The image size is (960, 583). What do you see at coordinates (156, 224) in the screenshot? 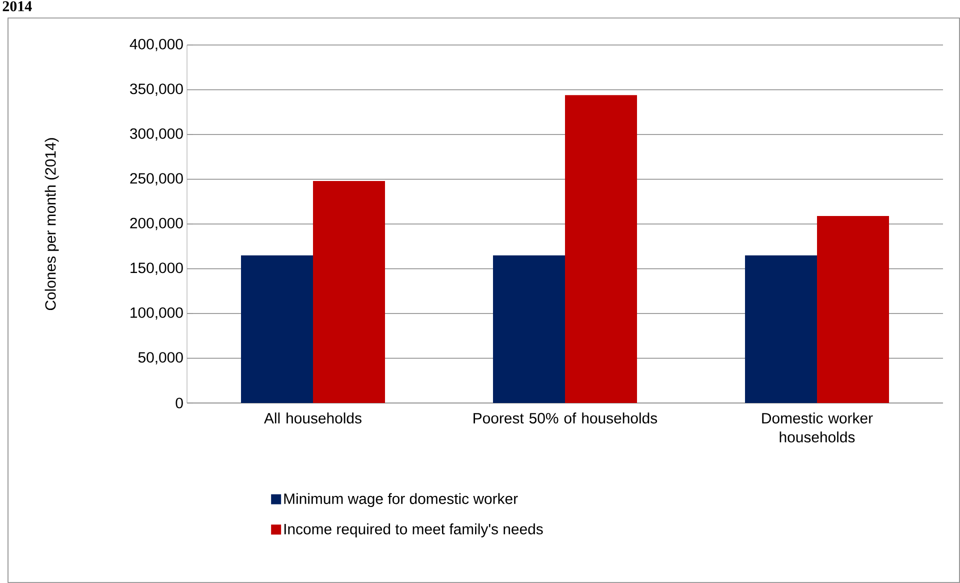
I see `y-tick-label: 200,000` at bounding box center [156, 224].